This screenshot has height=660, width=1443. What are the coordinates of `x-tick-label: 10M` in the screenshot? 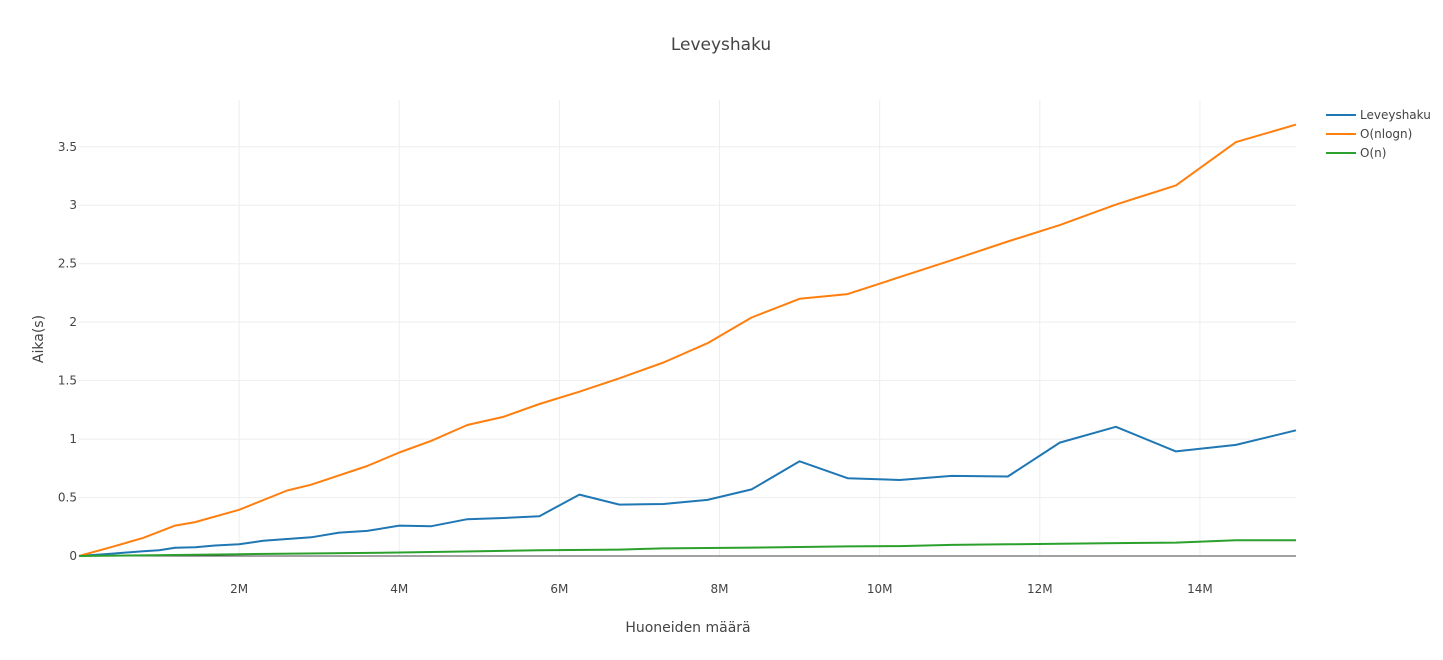 It's located at (880, 589).